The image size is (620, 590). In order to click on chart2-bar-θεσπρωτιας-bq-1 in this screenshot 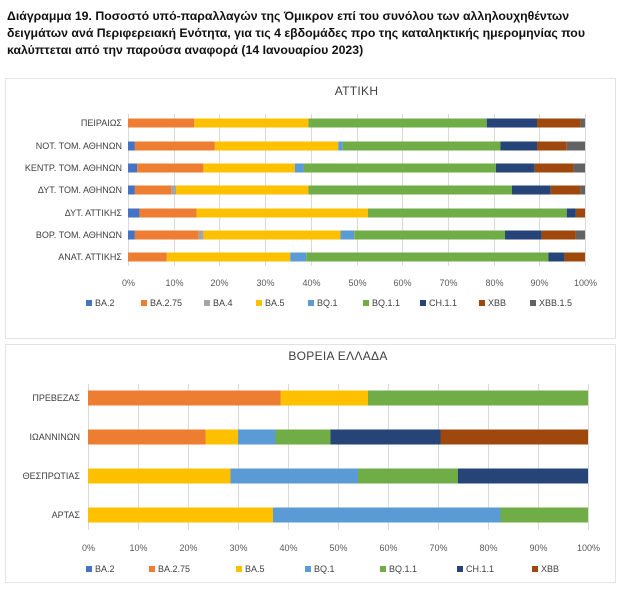, I will do `click(294, 476)`.